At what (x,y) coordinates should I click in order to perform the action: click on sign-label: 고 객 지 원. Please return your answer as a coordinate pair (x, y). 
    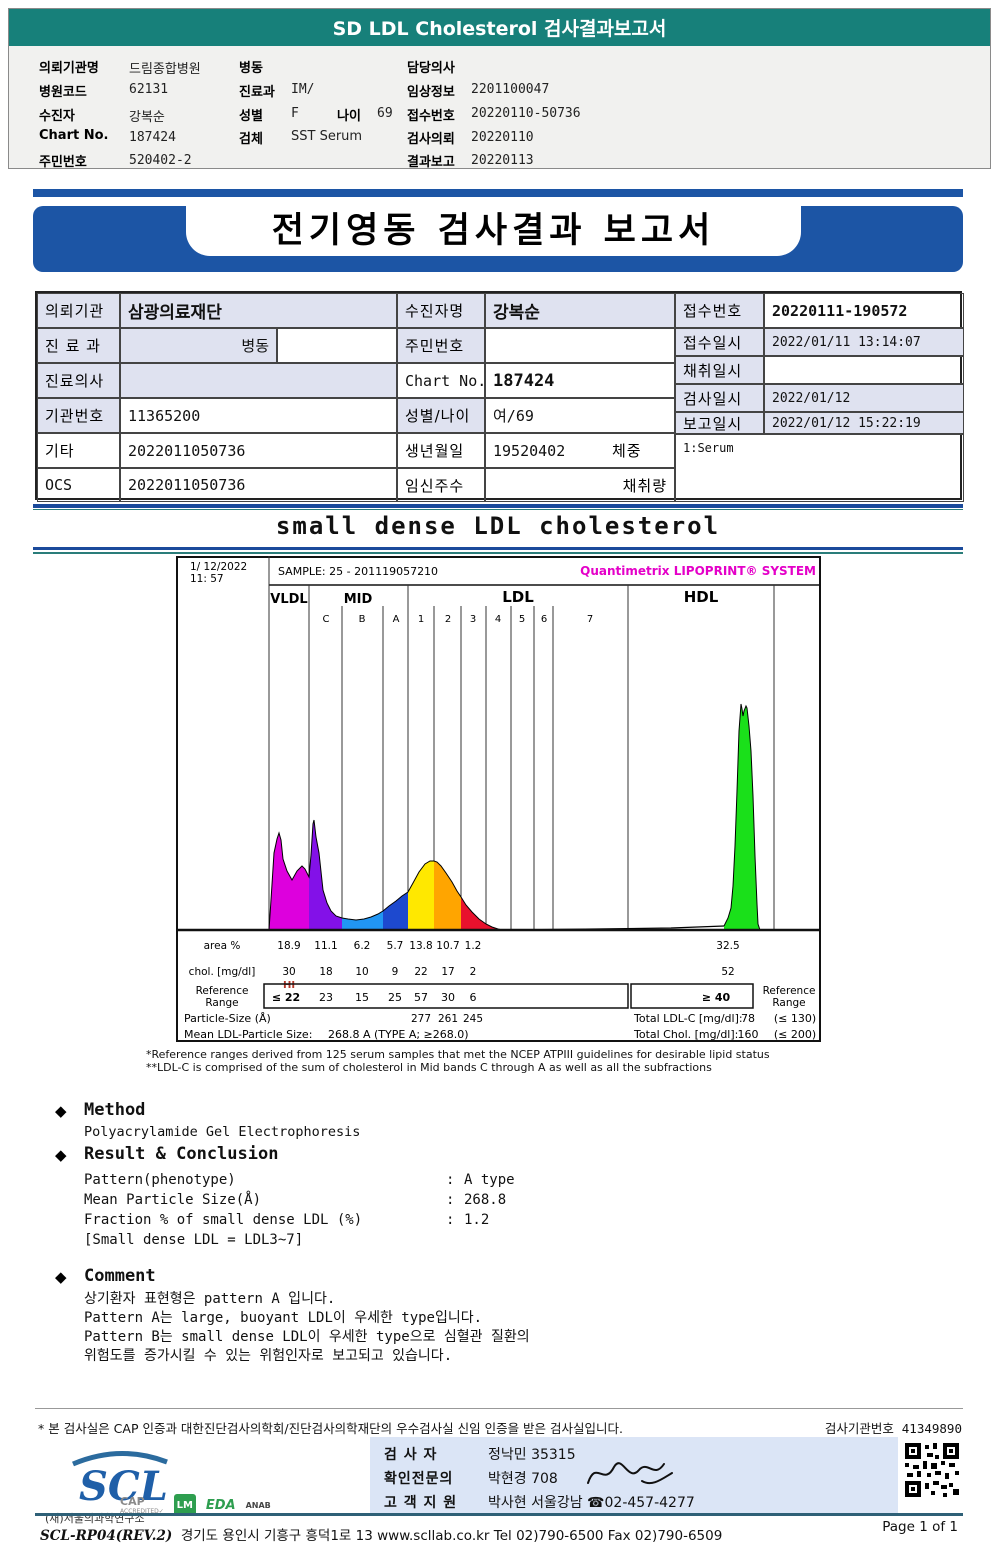
    Looking at the image, I should click on (421, 1503).